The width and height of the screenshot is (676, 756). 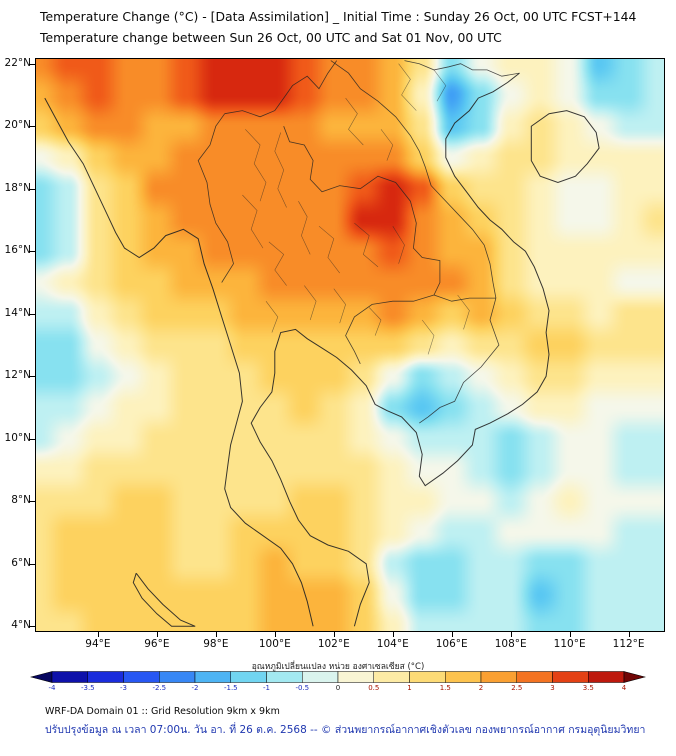 What do you see at coordinates (333, 644) in the screenshot?
I see `lon-tick-label: 102°E` at bounding box center [333, 644].